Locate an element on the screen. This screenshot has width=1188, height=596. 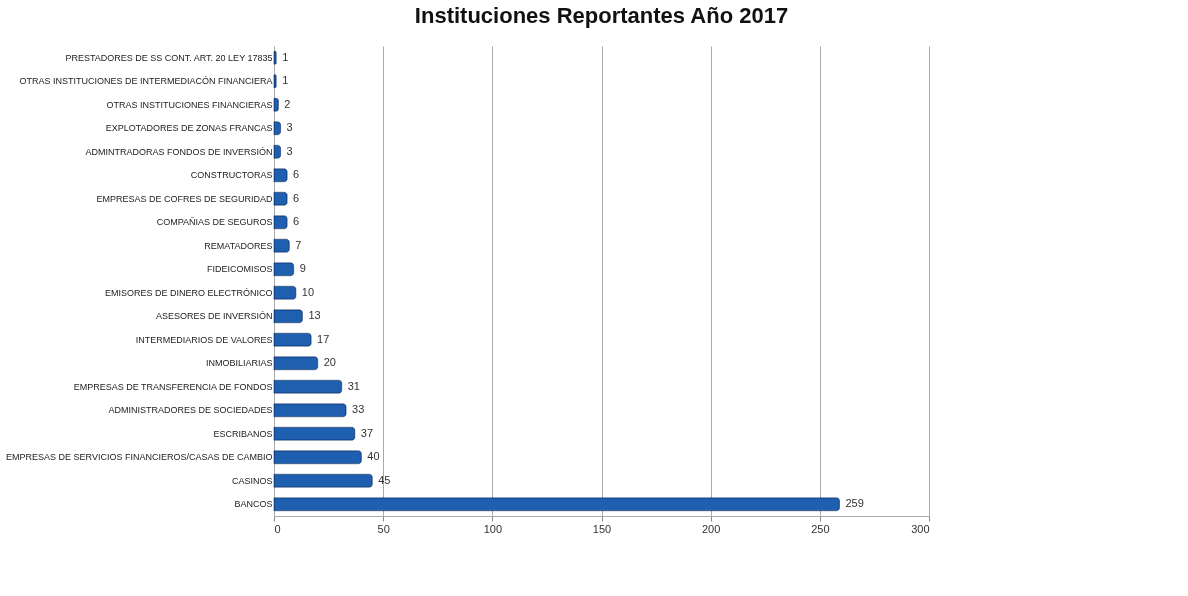
y-tick-label: ADMINISTRADORES DE SOCIEDADES is located at coordinates (190, 410).